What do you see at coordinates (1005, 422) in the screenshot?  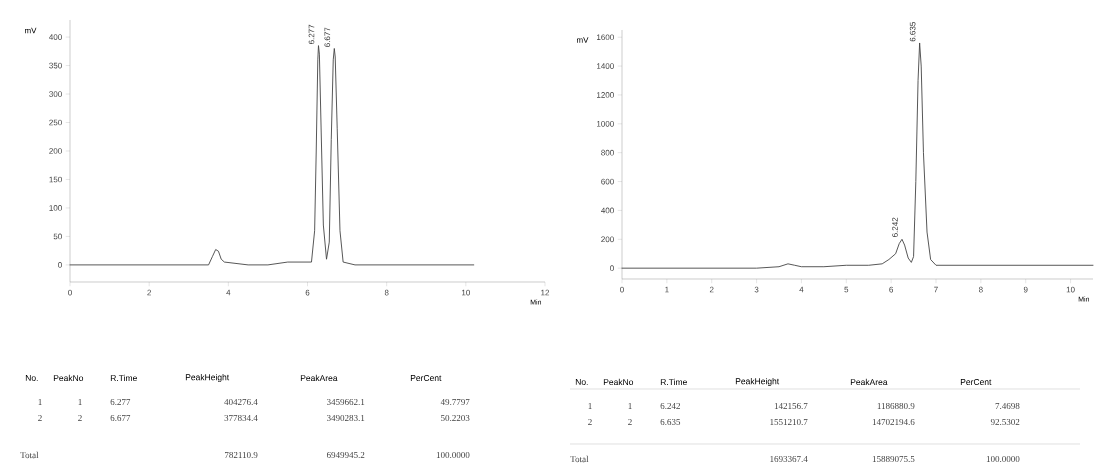 I see `text: 92.5302` at bounding box center [1005, 422].